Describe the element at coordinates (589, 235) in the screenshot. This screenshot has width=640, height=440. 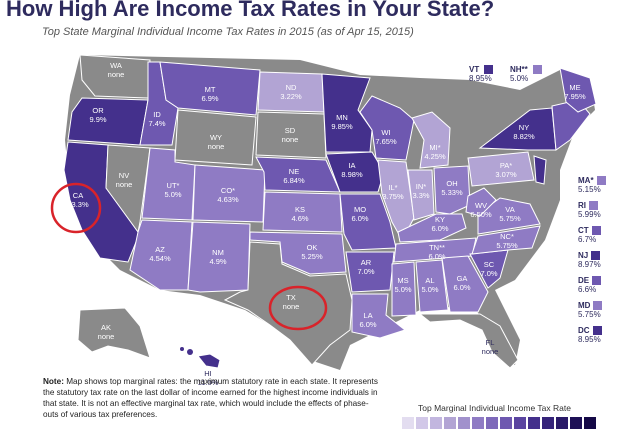
I see `sidebox-ct: CT 6.7%` at that location.